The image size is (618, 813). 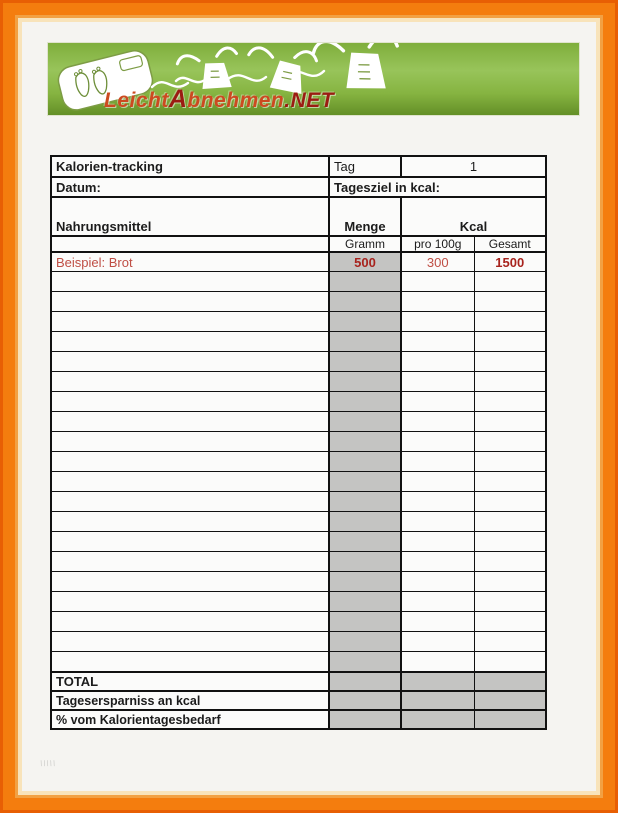 What do you see at coordinates (365, 261) in the screenshot?
I see `example-amount-cell: 500` at bounding box center [365, 261].